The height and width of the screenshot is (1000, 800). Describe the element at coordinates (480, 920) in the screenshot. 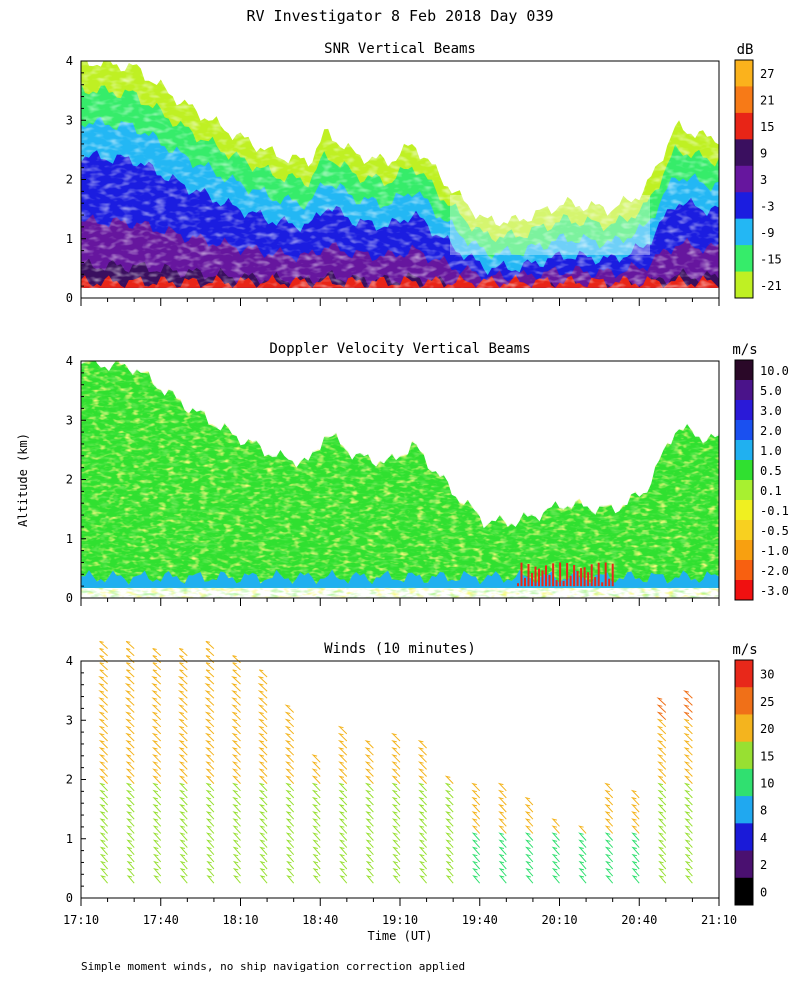

I see `x-tick-label: 19:40` at that location.